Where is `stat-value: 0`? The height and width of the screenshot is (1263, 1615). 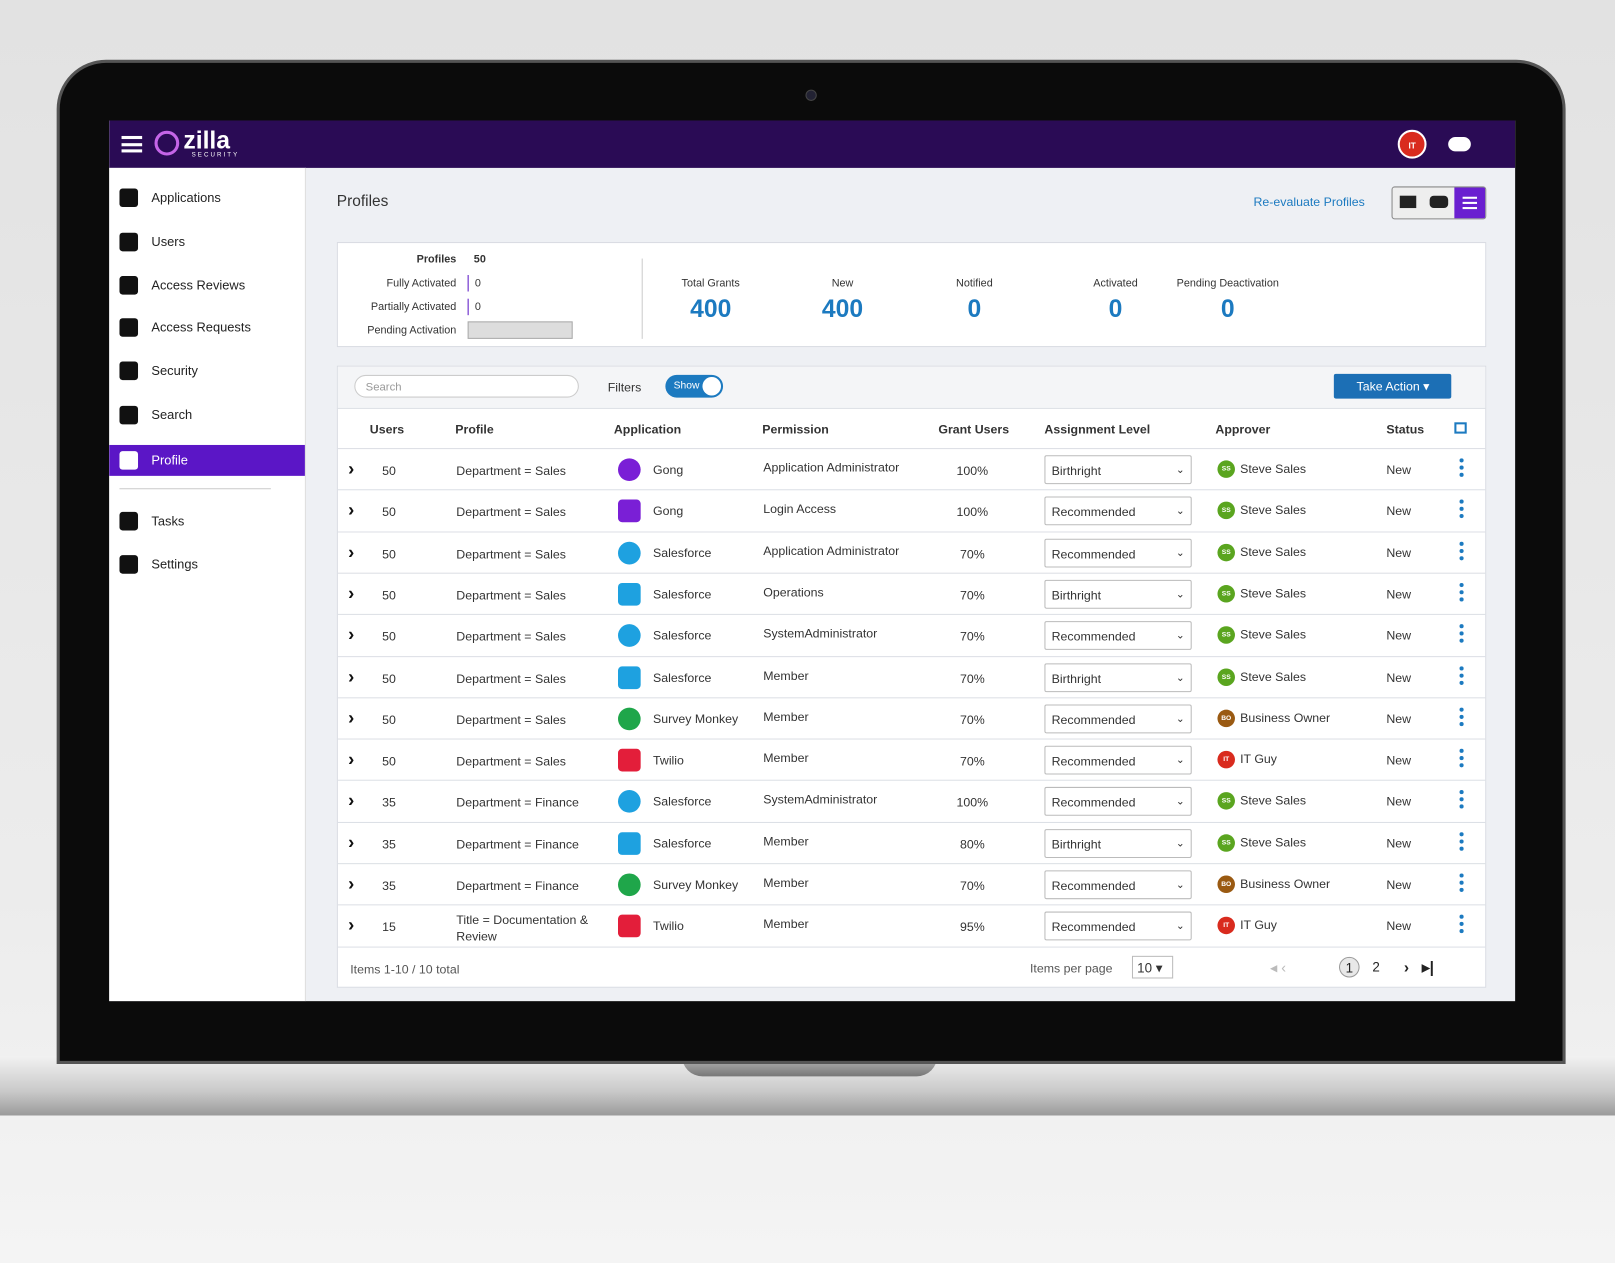 stat-value: 0 is located at coordinates (1227, 309).